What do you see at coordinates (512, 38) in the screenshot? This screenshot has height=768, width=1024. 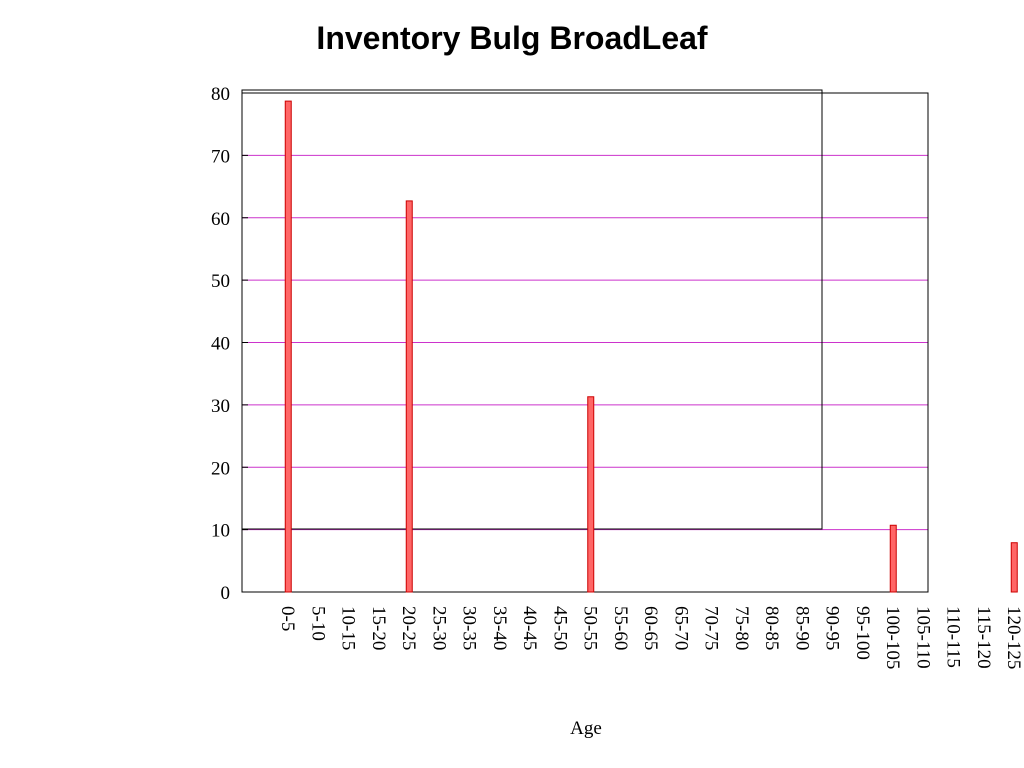 I see `chart-title: Inventory Bulg BroadLeaf` at bounding box center [512, 38].